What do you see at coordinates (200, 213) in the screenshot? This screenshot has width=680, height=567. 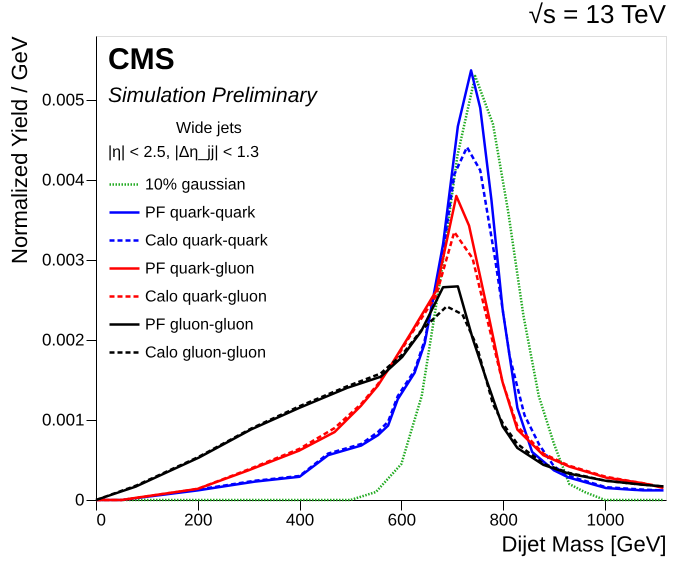 I see `legend-label: PF quark-quark` at bounding box center [200, 213].